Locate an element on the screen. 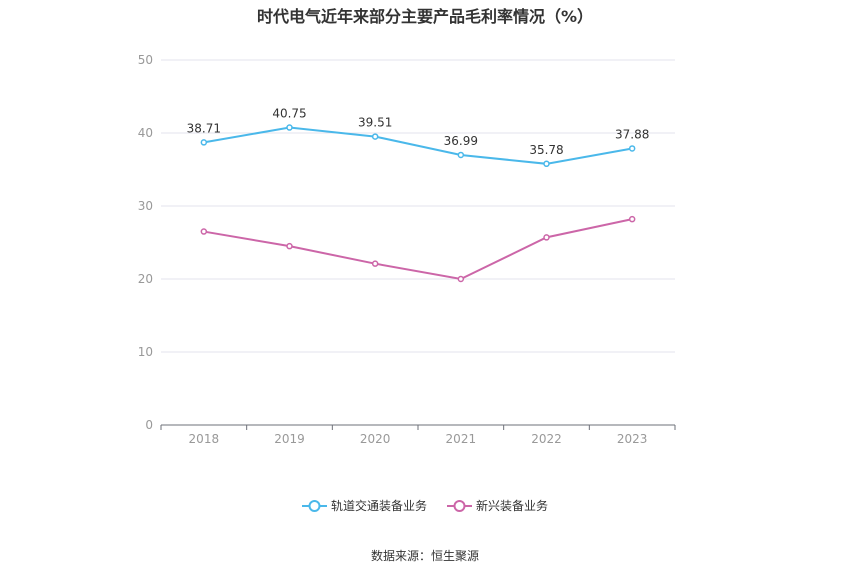 The height and width of the screenshot is (575, 850). legend-item: 新兴装备业务 is located at coordinates (497, 505).